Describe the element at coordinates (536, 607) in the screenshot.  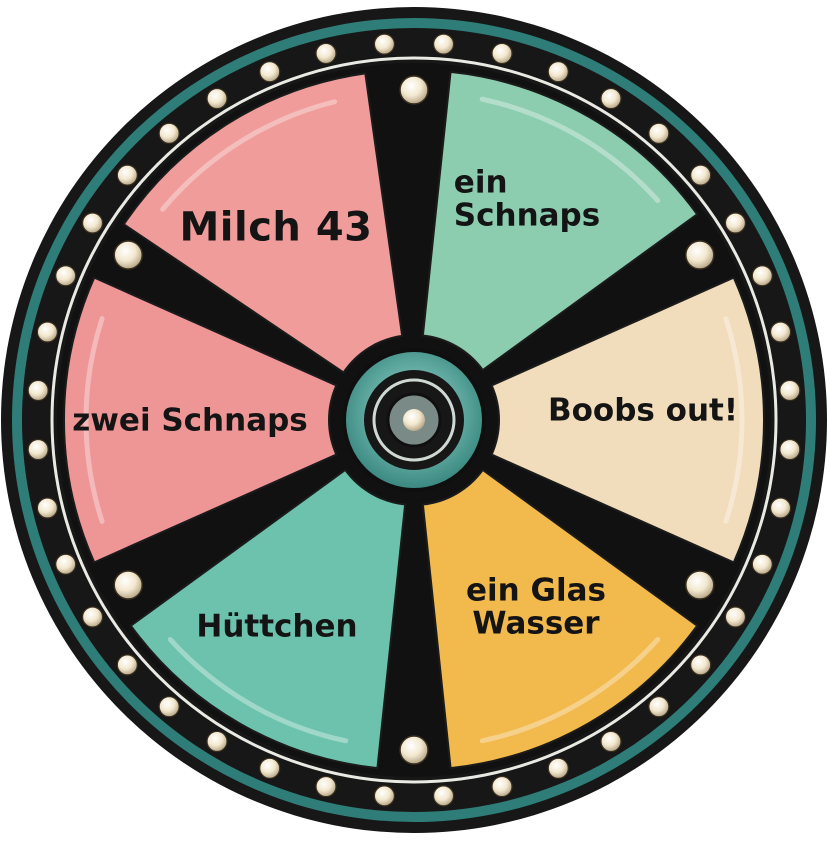
I see `segment-label-ein-glas-wasser: ein Glas Wasser` at that location.